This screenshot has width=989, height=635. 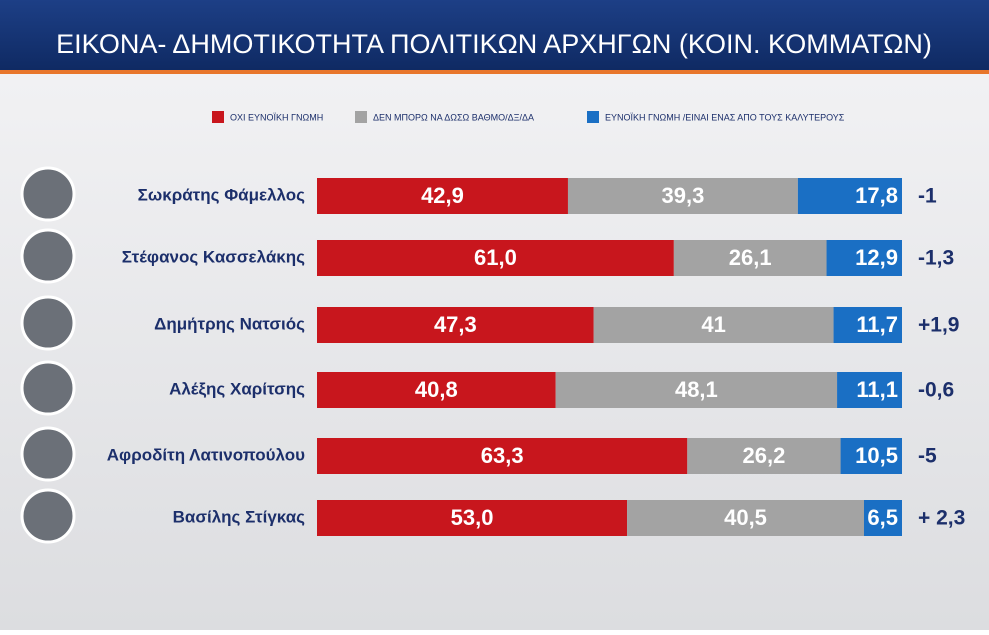 What do you see at coordinates (206, 454) in the screenshot?
I see `category-label: Αφροδίτη Λατινοπούλου` at bounding box center [206, 454].